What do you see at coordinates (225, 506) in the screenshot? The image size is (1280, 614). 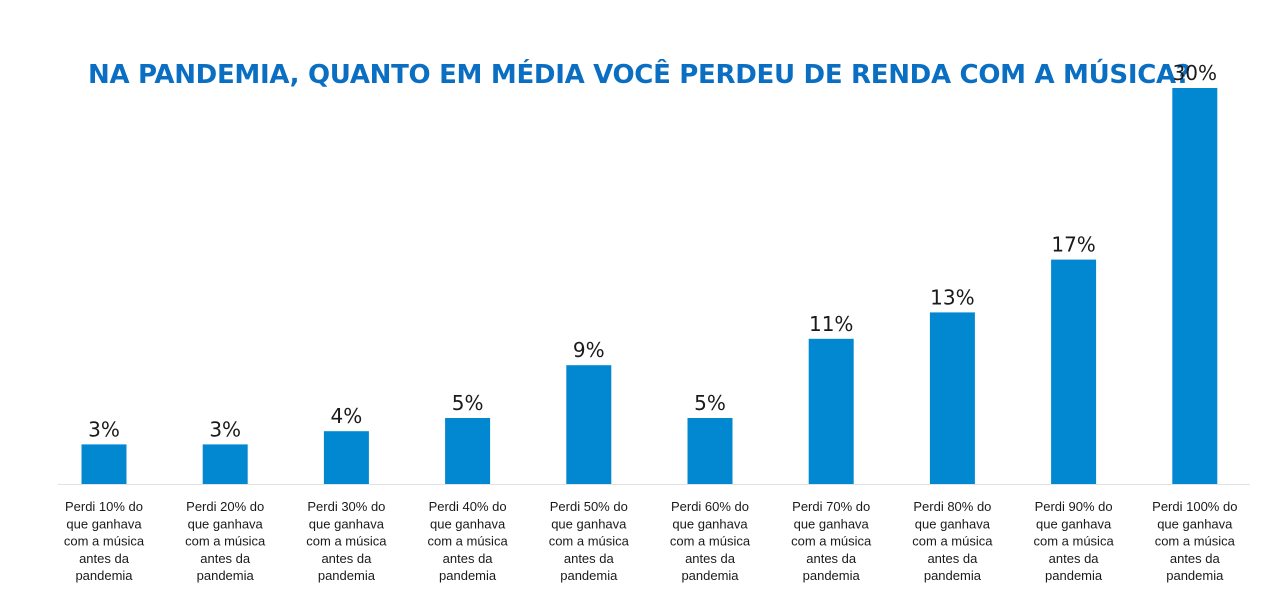 I see `category-label-line: Perdi 20% do` at bounding box center [225, 506].